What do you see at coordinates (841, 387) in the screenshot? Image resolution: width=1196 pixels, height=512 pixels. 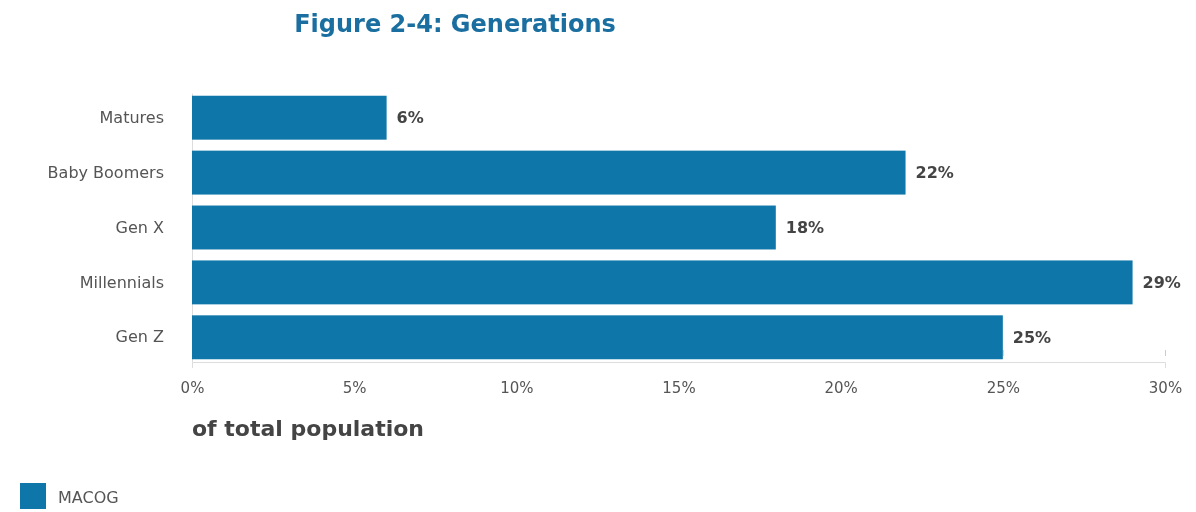 I see `x-tick-label: 20%` at bounding box center [841, 387].